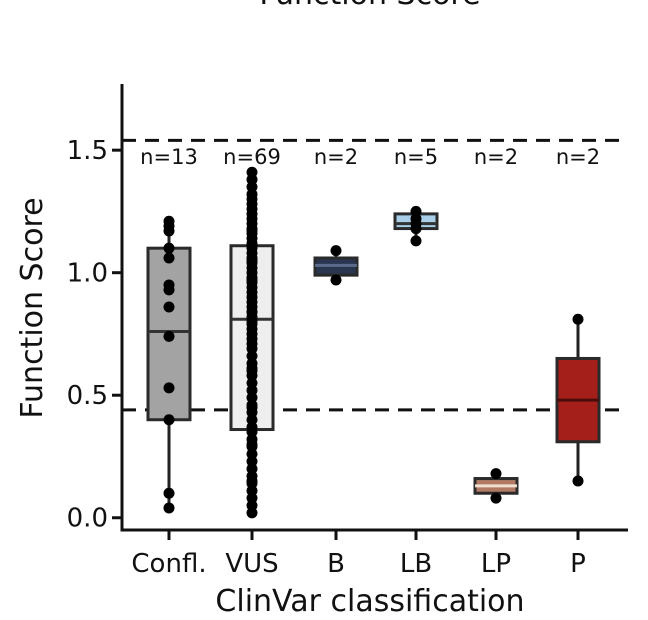  I want to click on y-tick-label-1: 0.5, so click(87, 396).